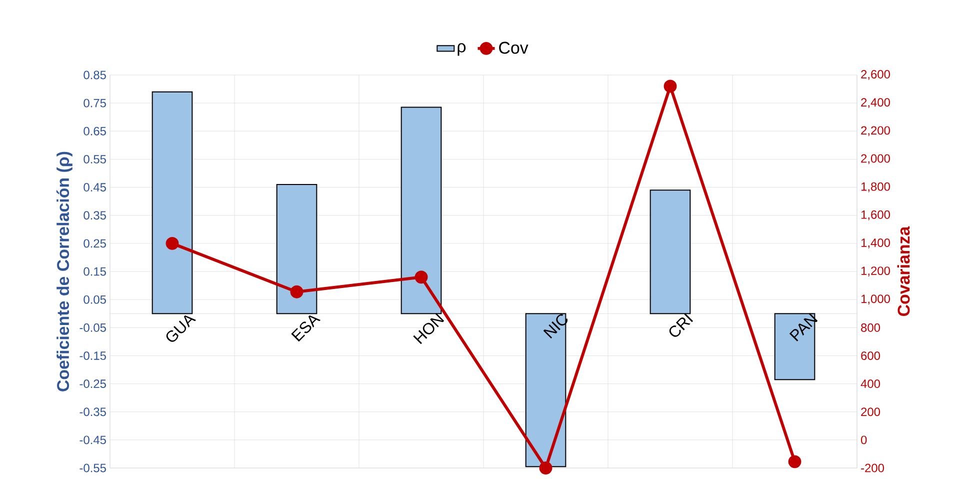  Describe the element at coordinates (95, 187) in the screenshot. I see `y-tick-label: 0.45` at that location.